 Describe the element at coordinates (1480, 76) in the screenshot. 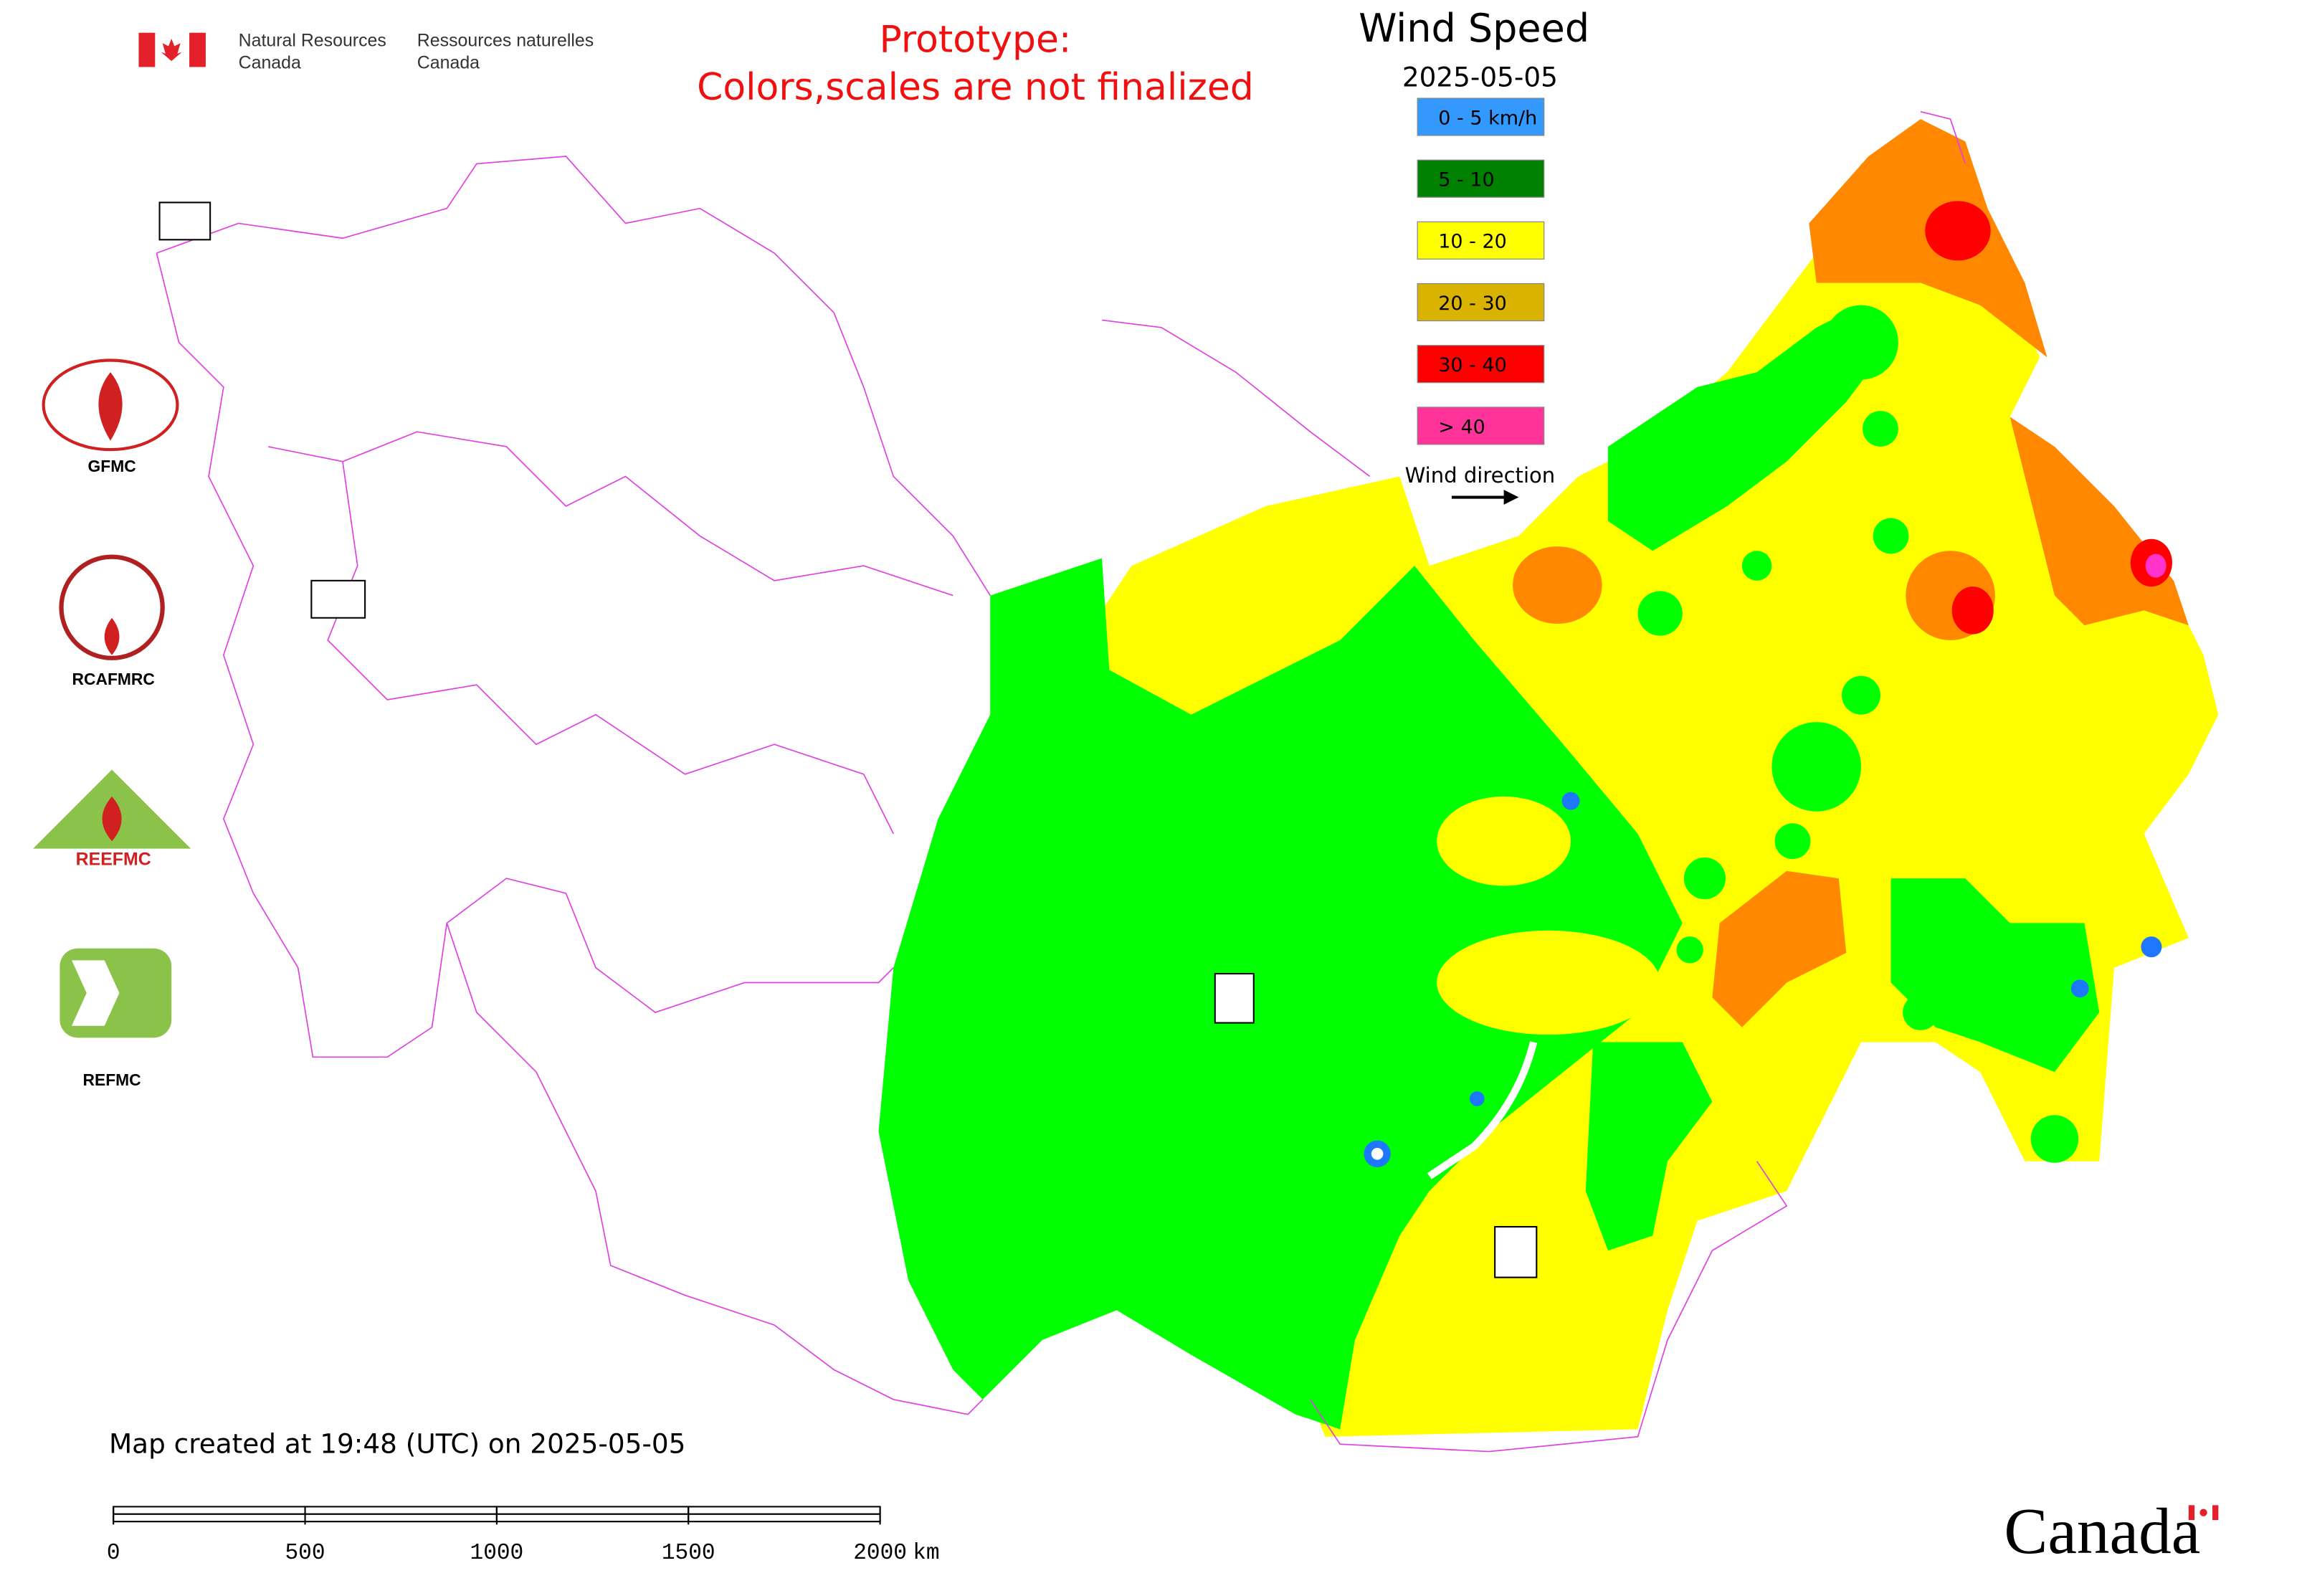

I see `map-date: 2025-05-05` at that location.